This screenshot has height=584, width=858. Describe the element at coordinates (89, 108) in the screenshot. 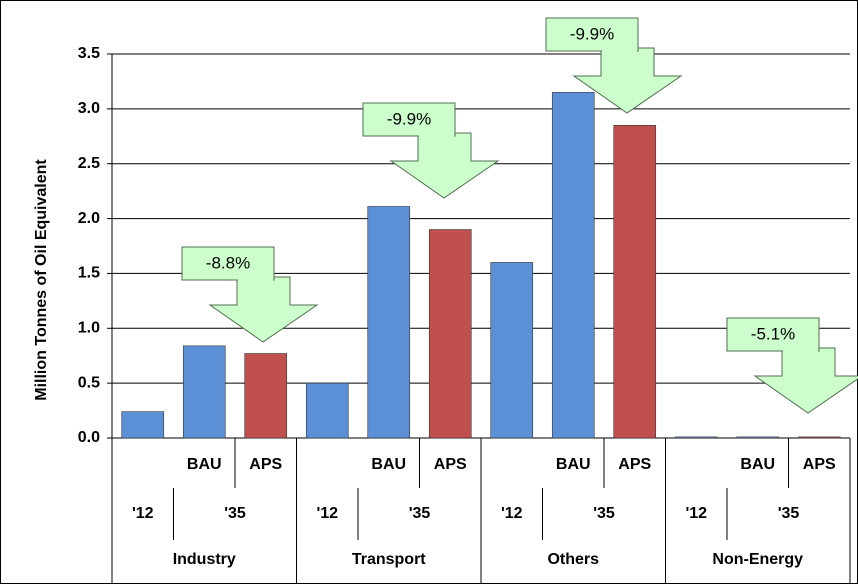

I see `y-tick-label: 3.0` at that location.